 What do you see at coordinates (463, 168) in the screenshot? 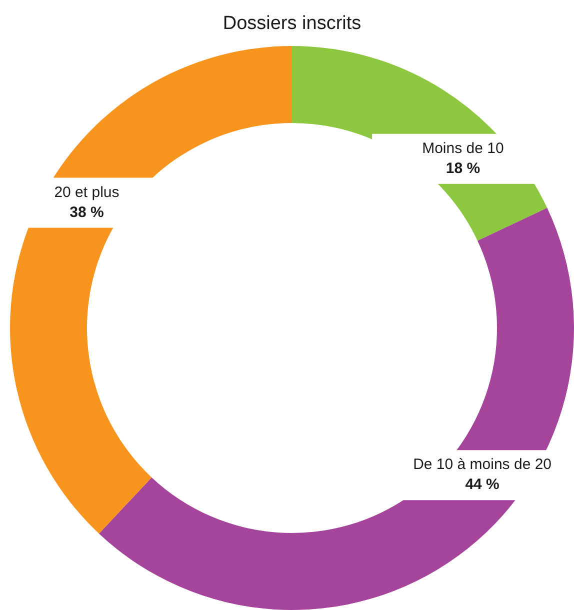
I see `data-label: 18 %` at bounding box center [463, 168].